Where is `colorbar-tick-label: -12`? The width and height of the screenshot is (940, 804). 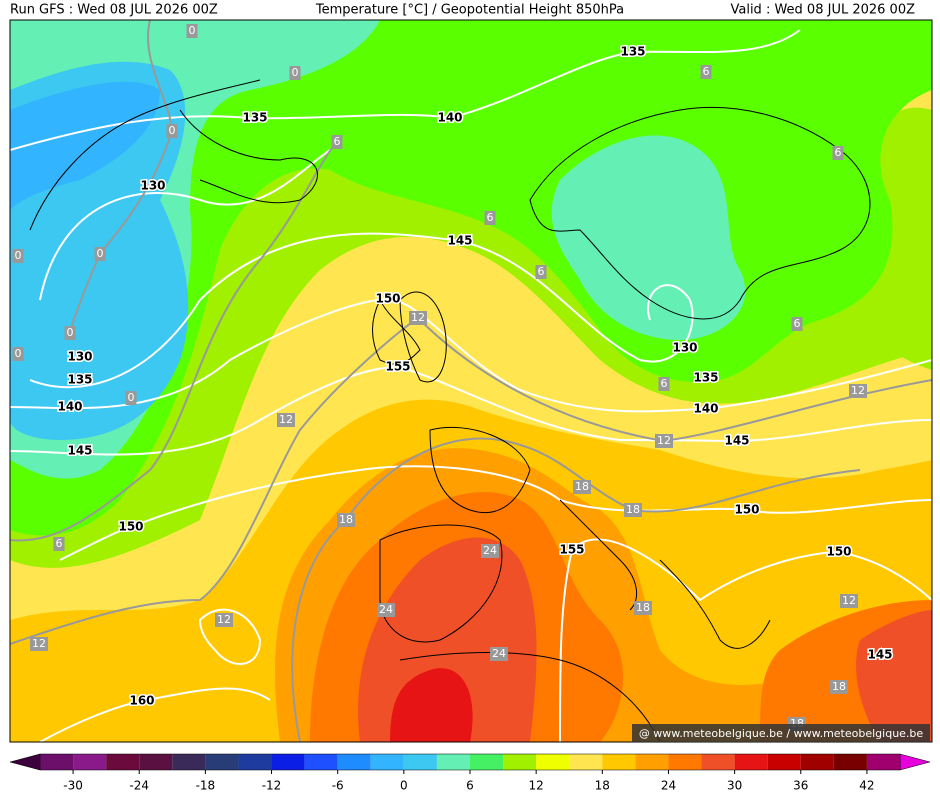 colorbar-tick-label: -12 is located at coordinates (272, 786).